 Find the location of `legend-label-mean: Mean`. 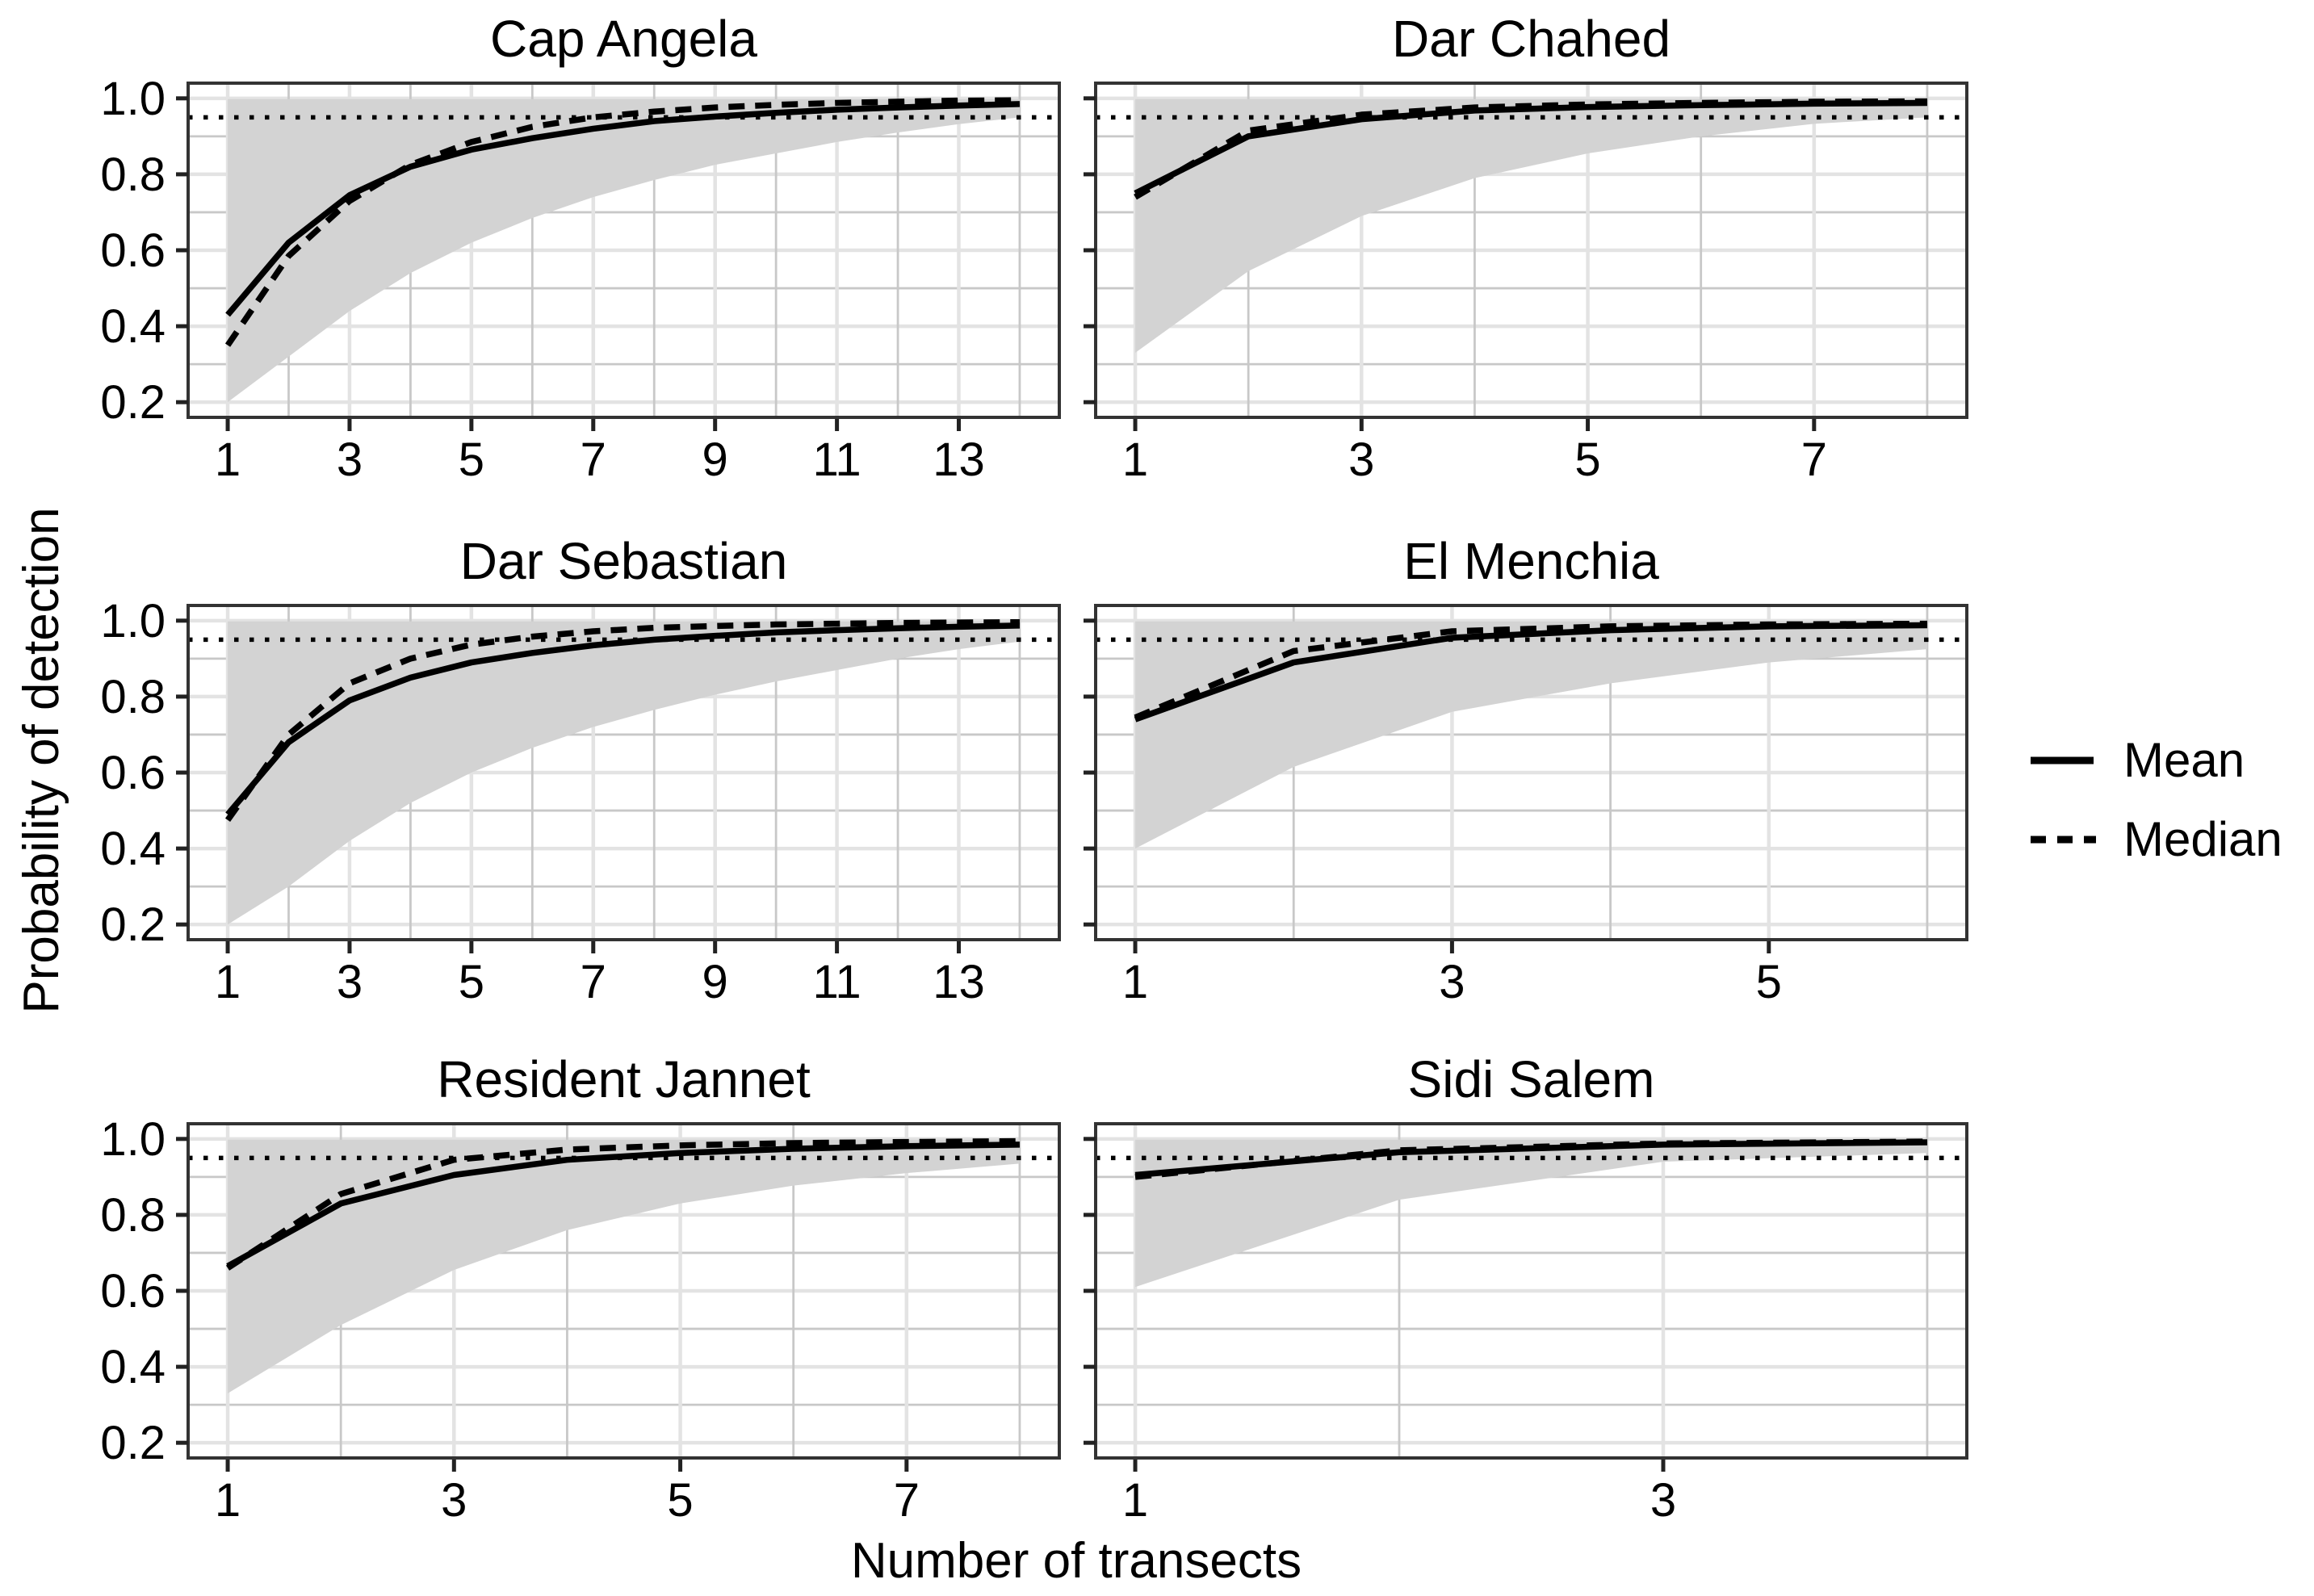

legend-label-mean: Mean is located at coordinates (2184, 760).